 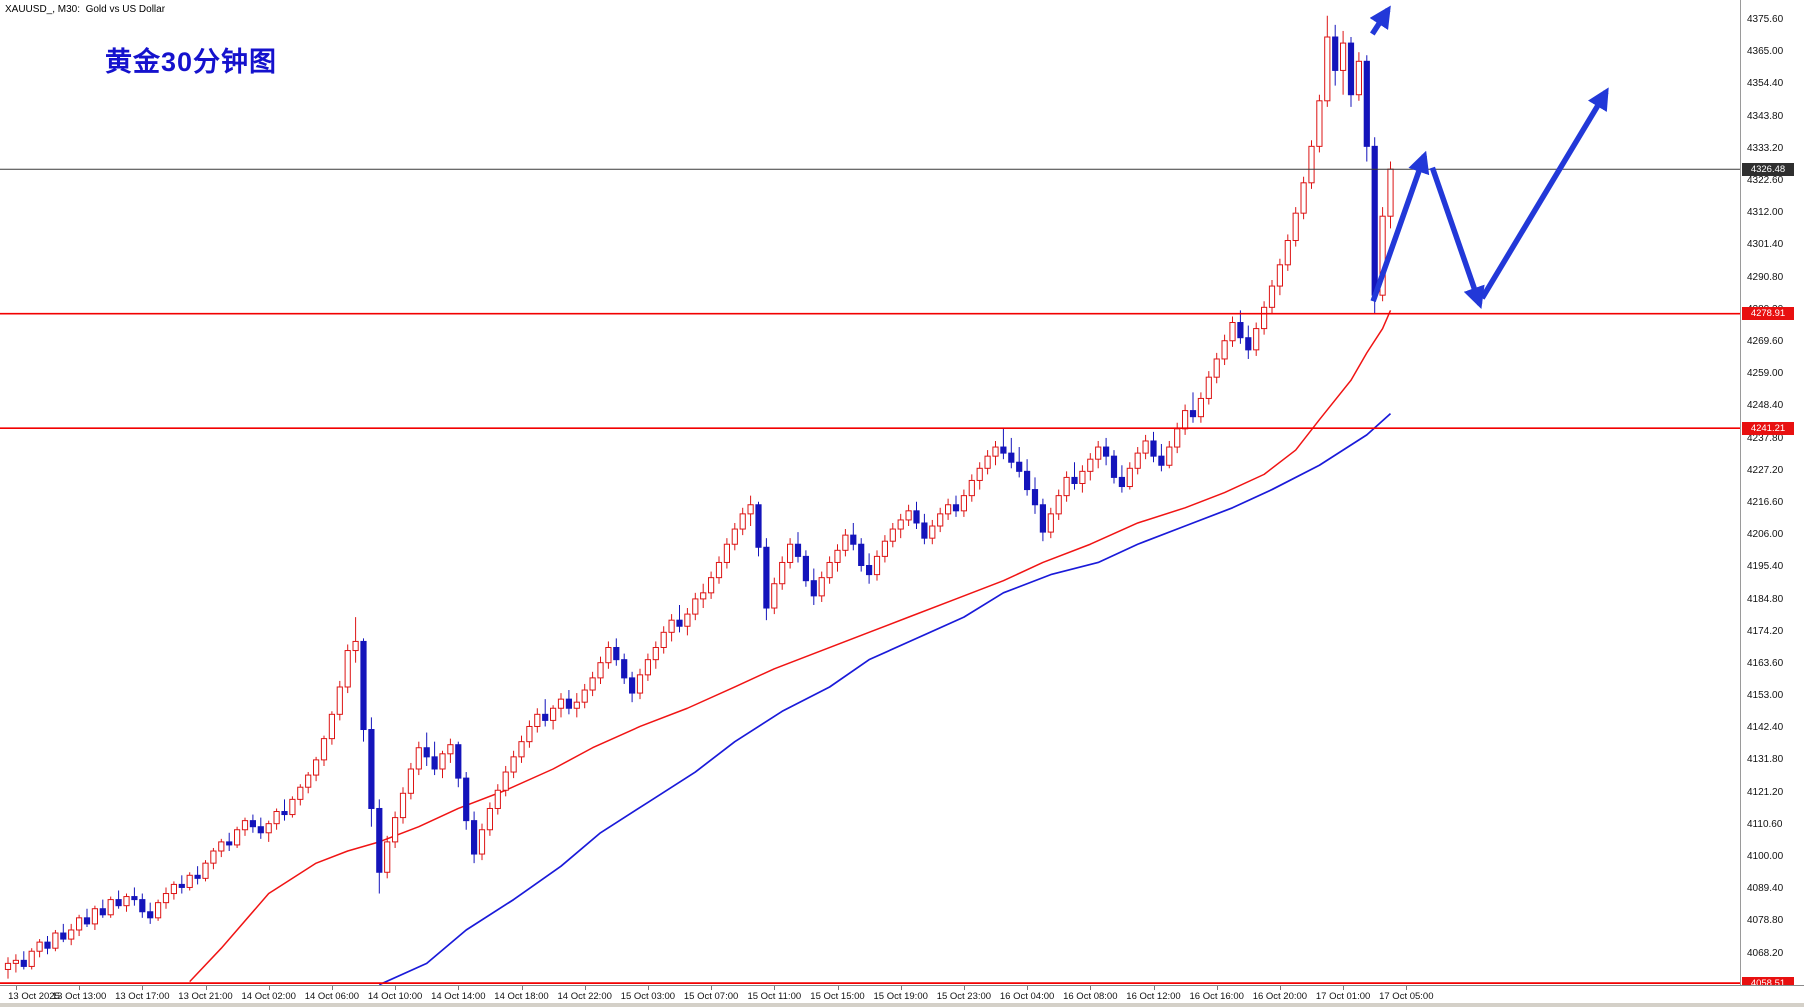 I want to click on price-axis-label: 4269.60, so click(x=1765, y=341).